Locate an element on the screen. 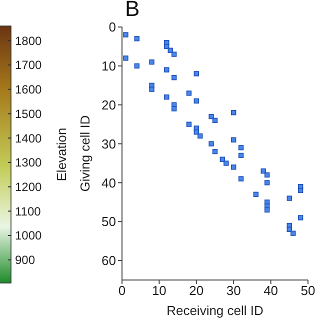 This screenshot has width=320, height=320. color-bar-label: 1400 is located at coordinates (28, 138).